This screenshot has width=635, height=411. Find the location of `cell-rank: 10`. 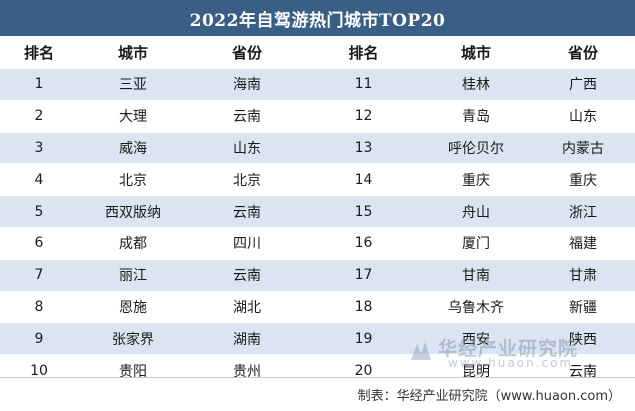

cell-rank: 10 is located at coordinates (39, 370).